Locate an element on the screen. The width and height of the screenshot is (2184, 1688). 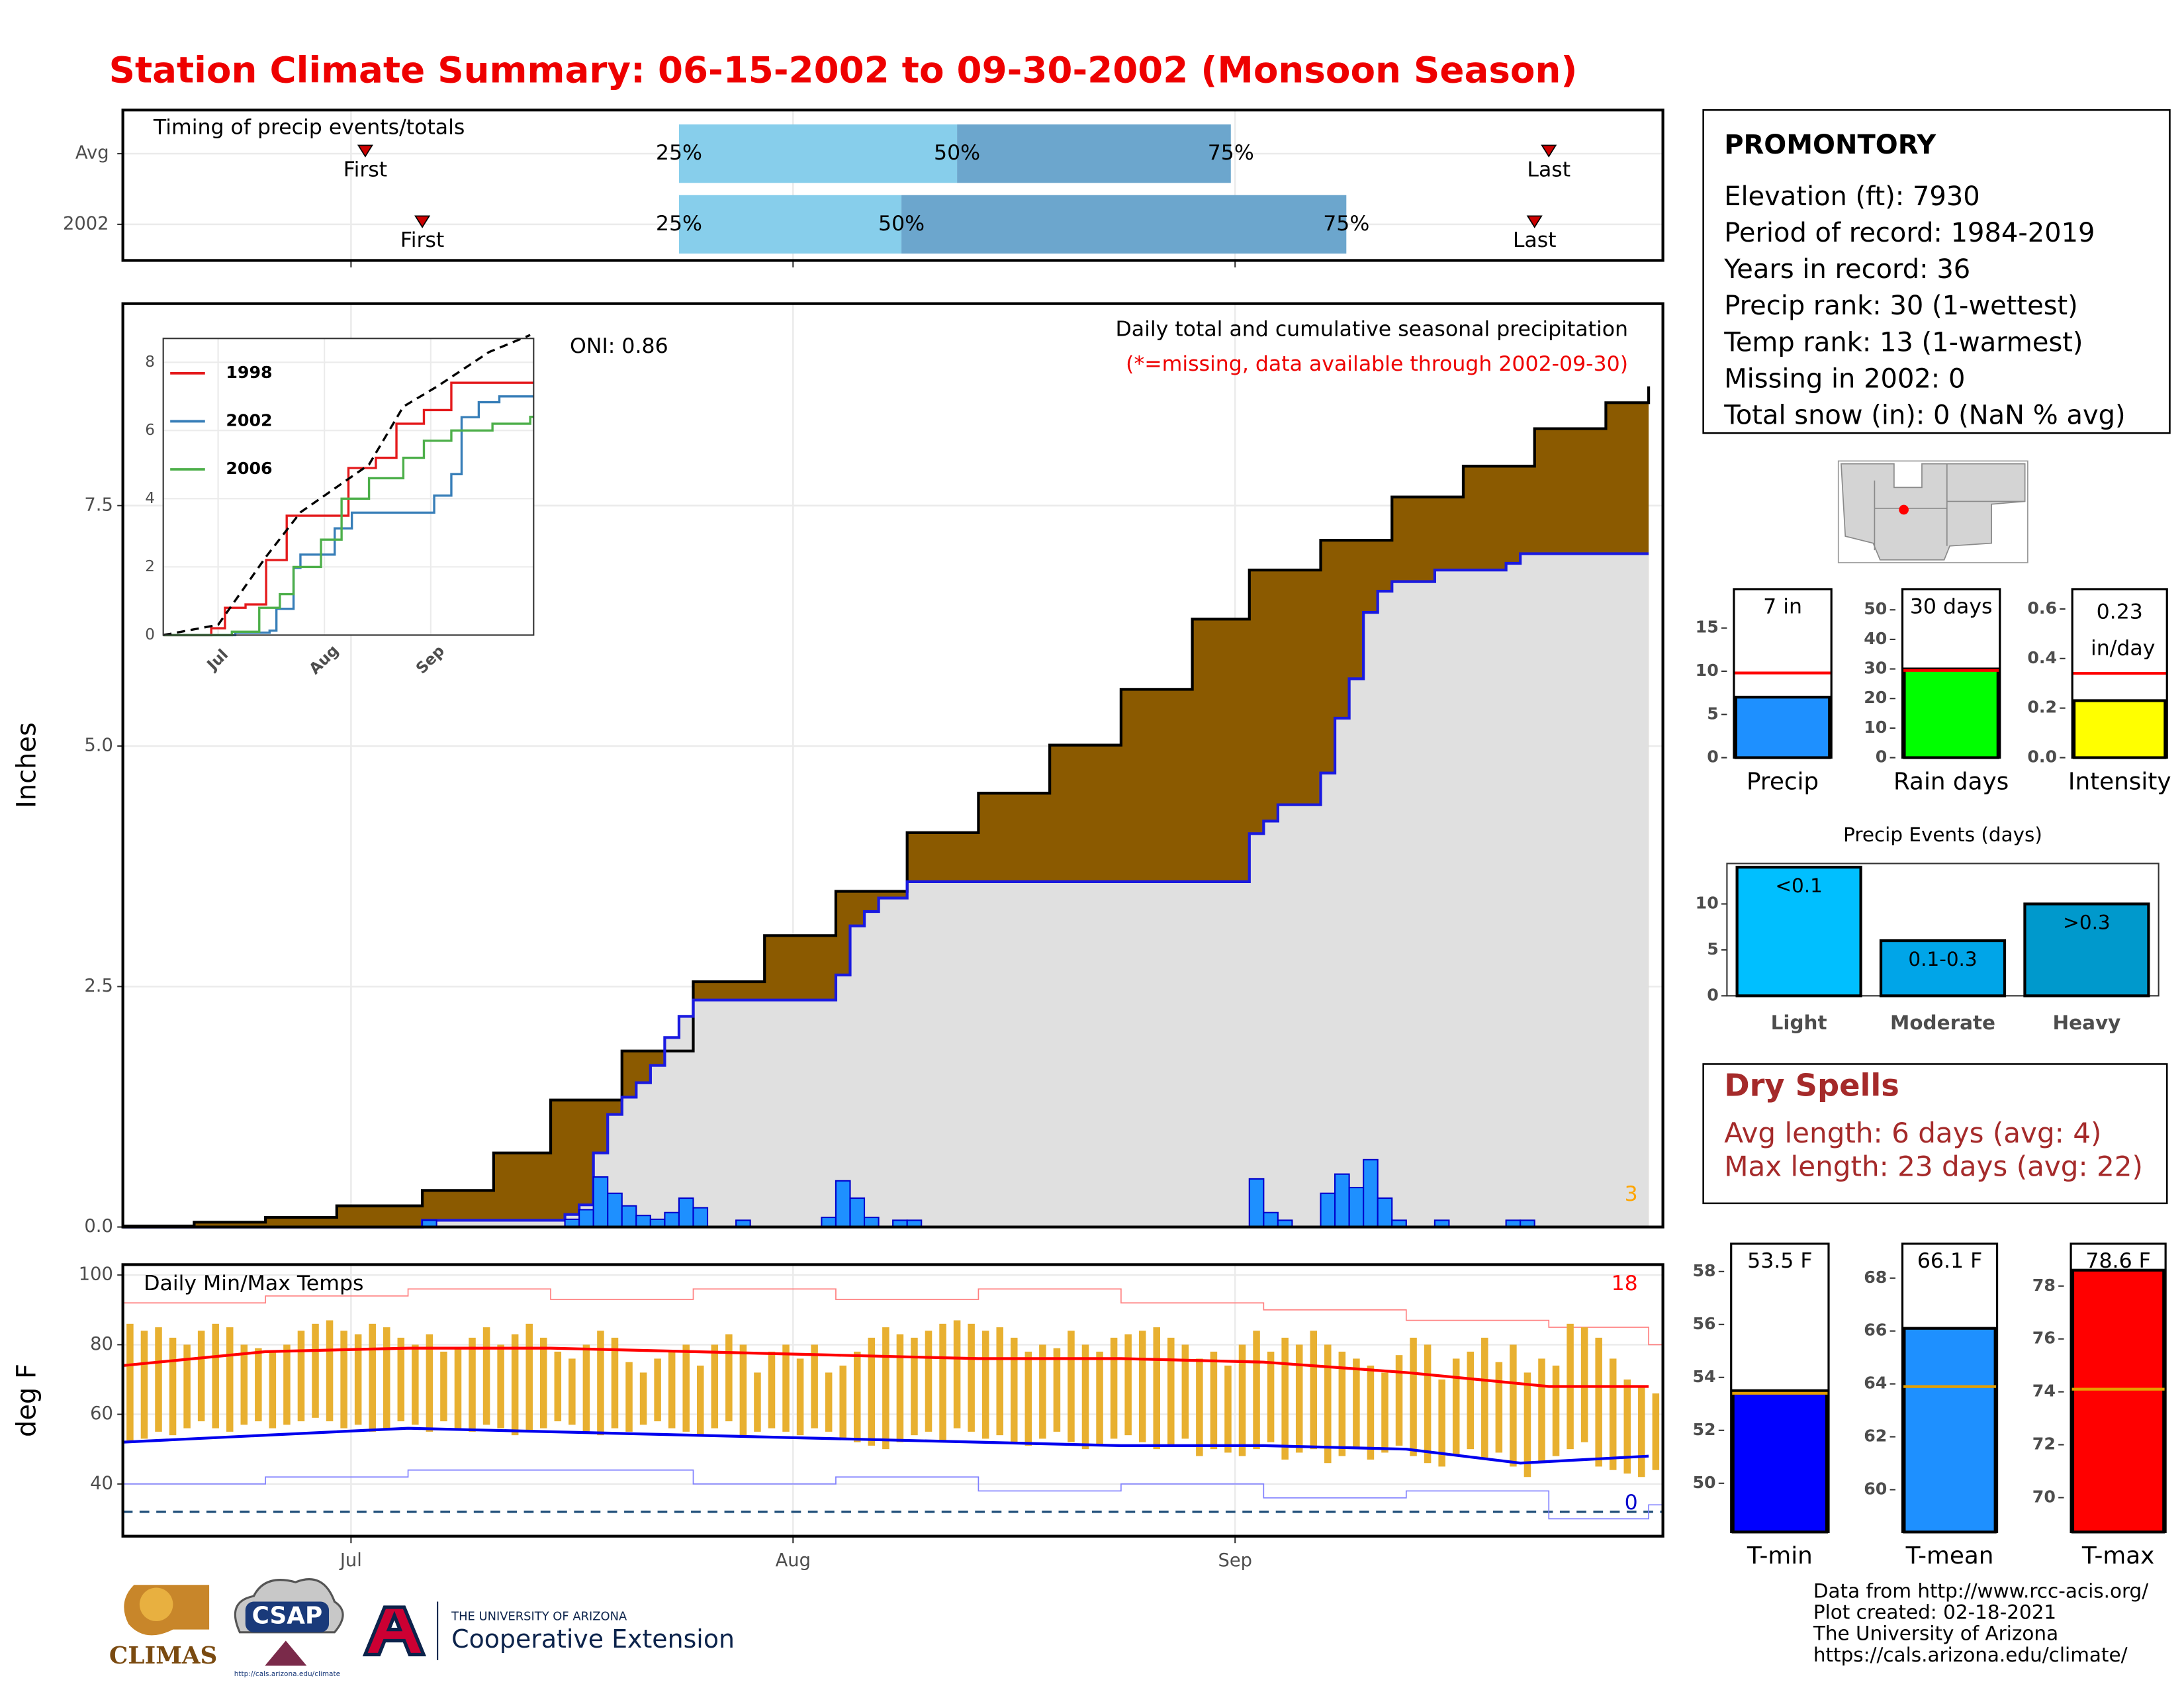
y-tick-label: 40 is located at coordinates (101, 1483).